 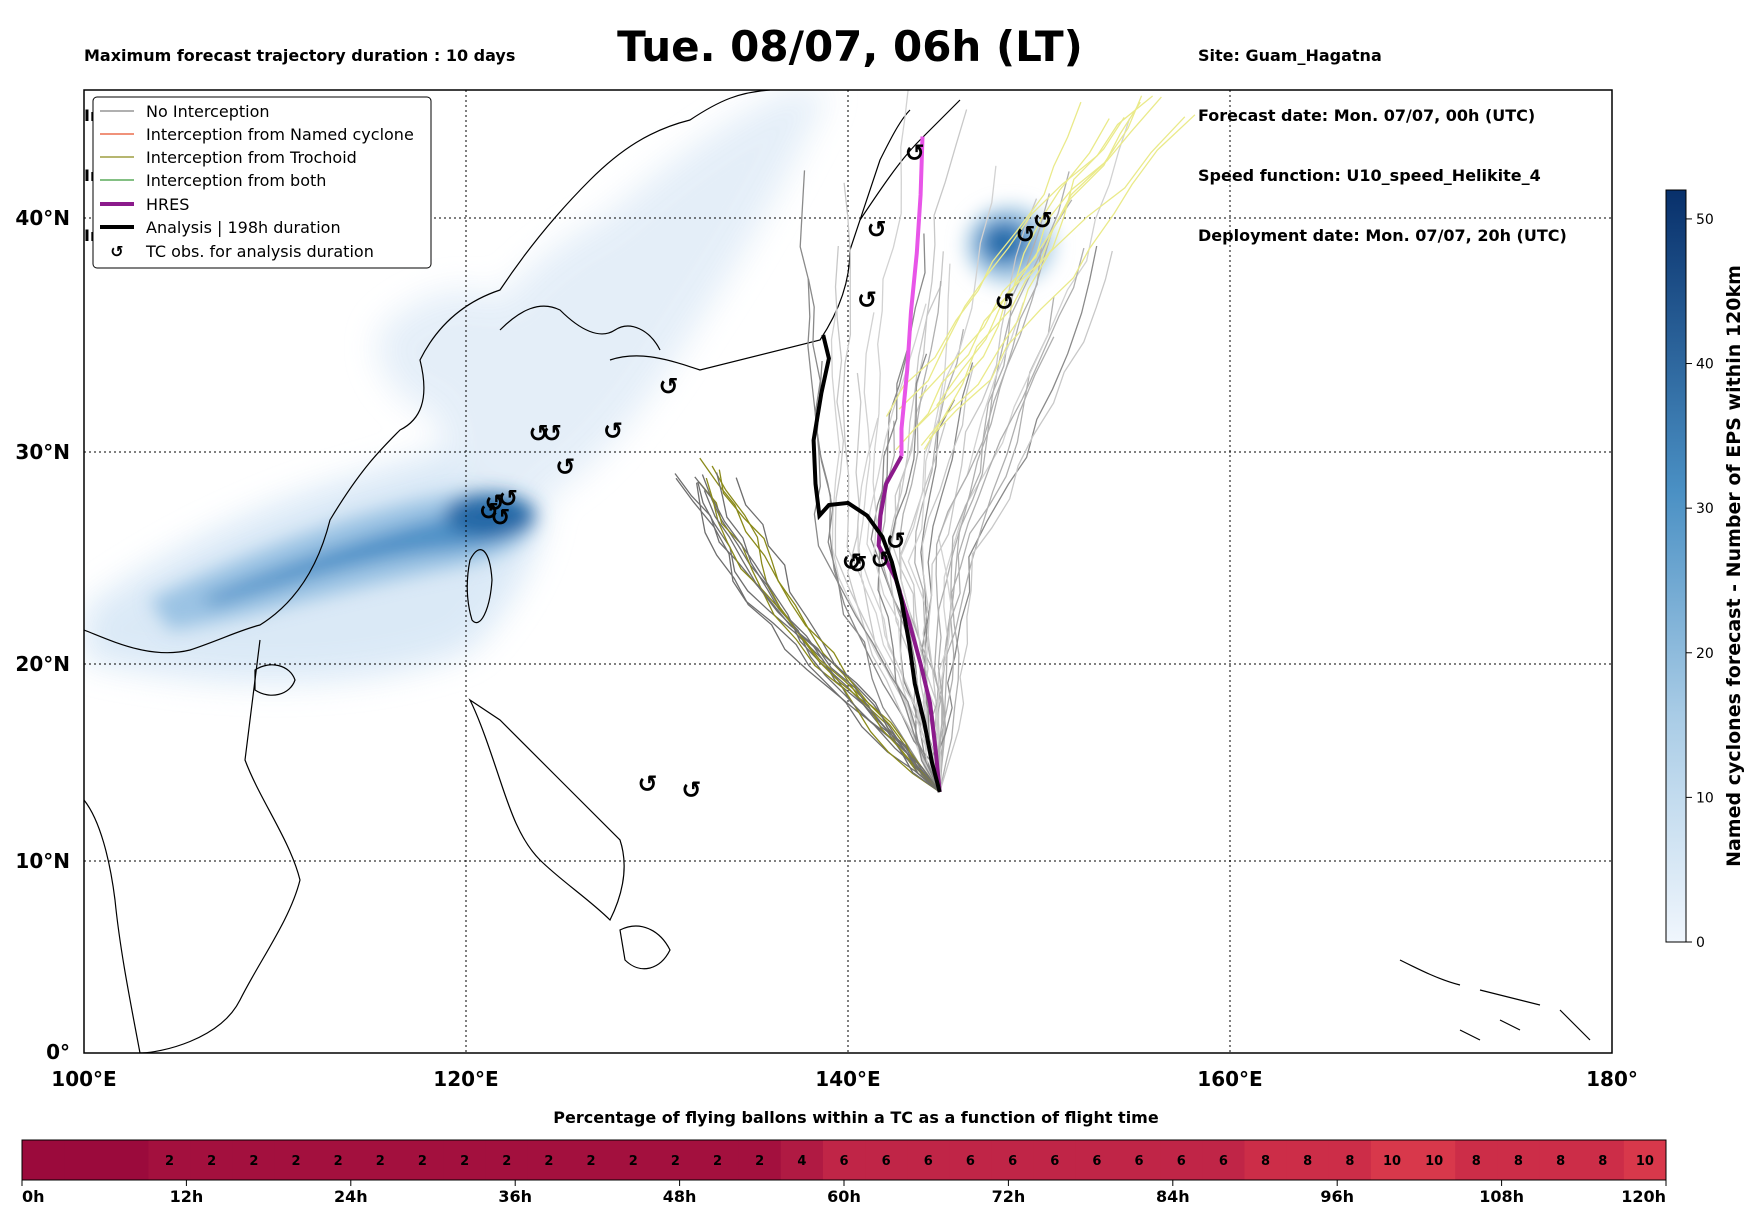 What do you see at coordinates (1392, 1161) in the screenshot?
I see `percentage-cell-label: 10` at bounding box center [1392, 1161].